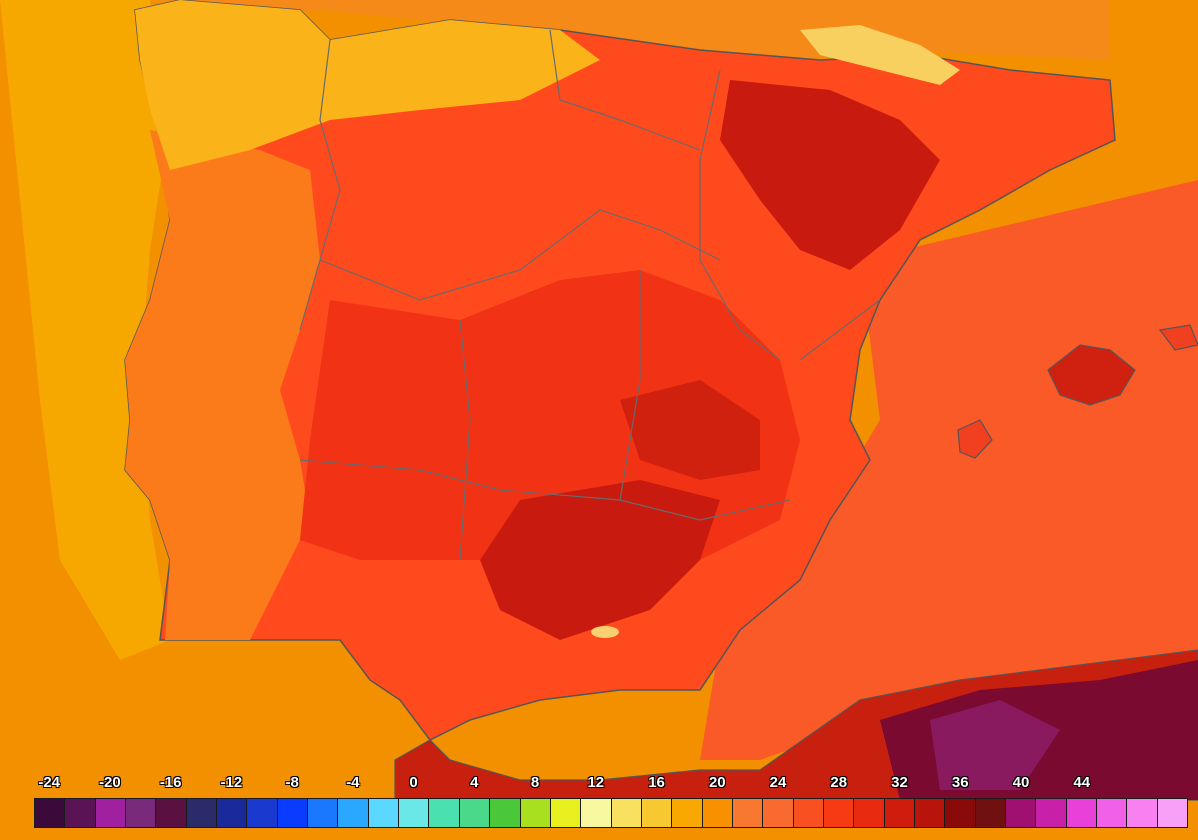 The image size is (1198, 840). What do you see at coordinates (600, 560) in the screenshot?
I see `south-extreme` at bounding box center [600, 560].